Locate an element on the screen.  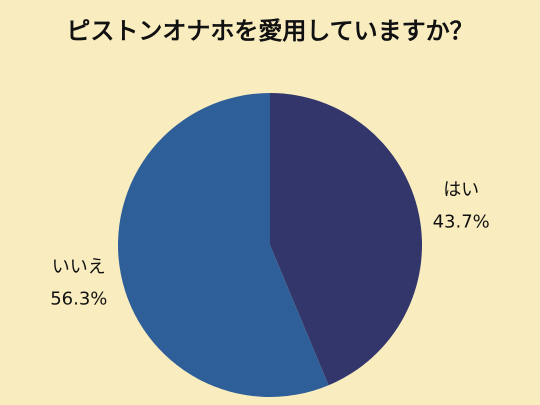
slice-value-label: 56.3% is located at coordinates (78, 298).